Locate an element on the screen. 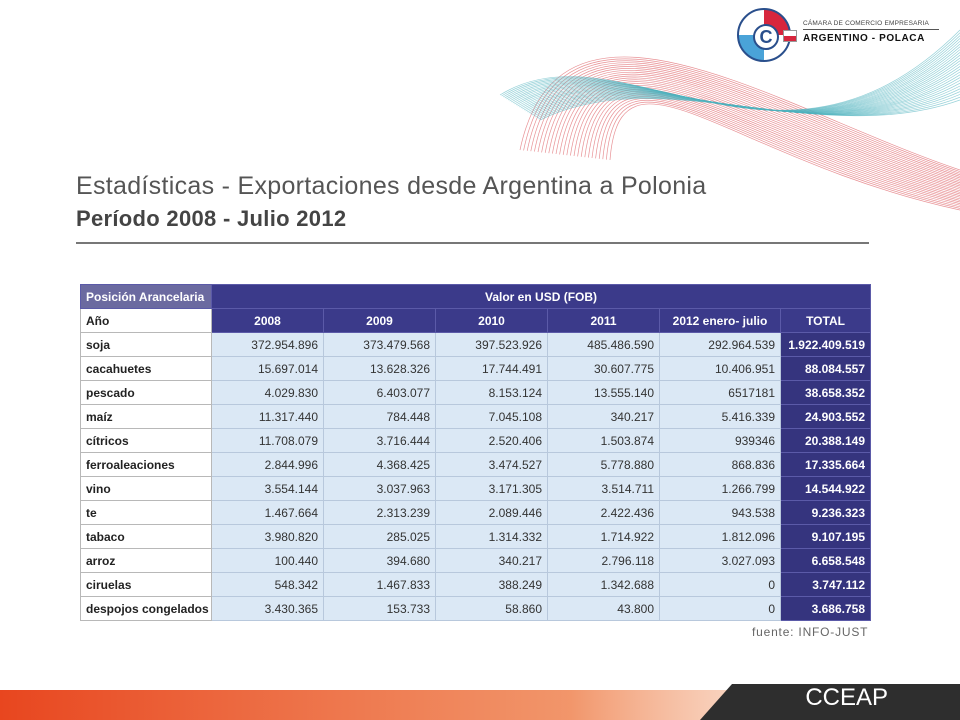  table-header-row: Posición Arancelaria Valor en USD (FOB) is located at coordinates (476, 296).